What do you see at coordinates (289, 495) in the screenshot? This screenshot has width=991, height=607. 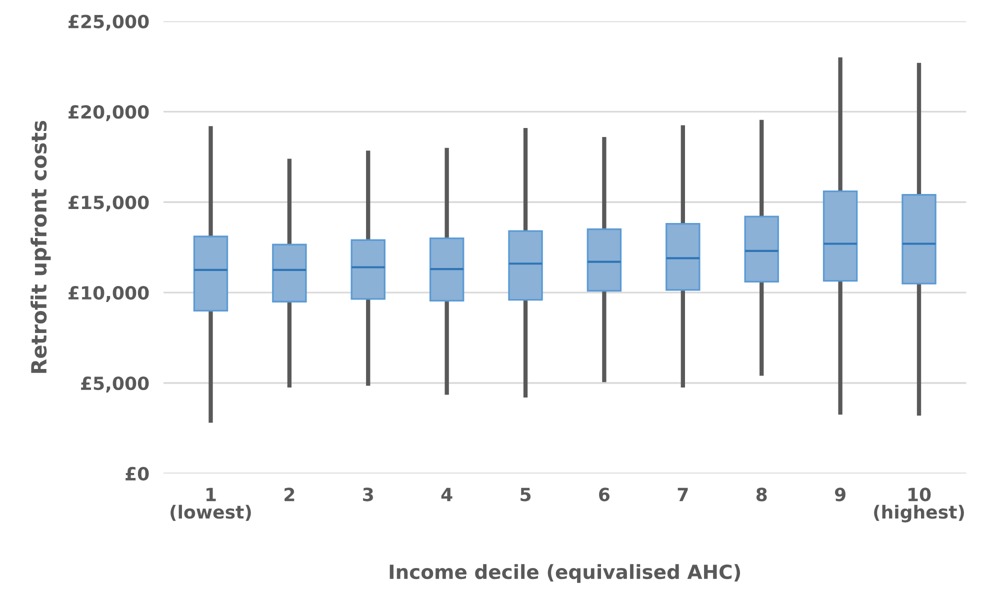 I see `x-tick-label: 2` at bounding box center [289, 495].